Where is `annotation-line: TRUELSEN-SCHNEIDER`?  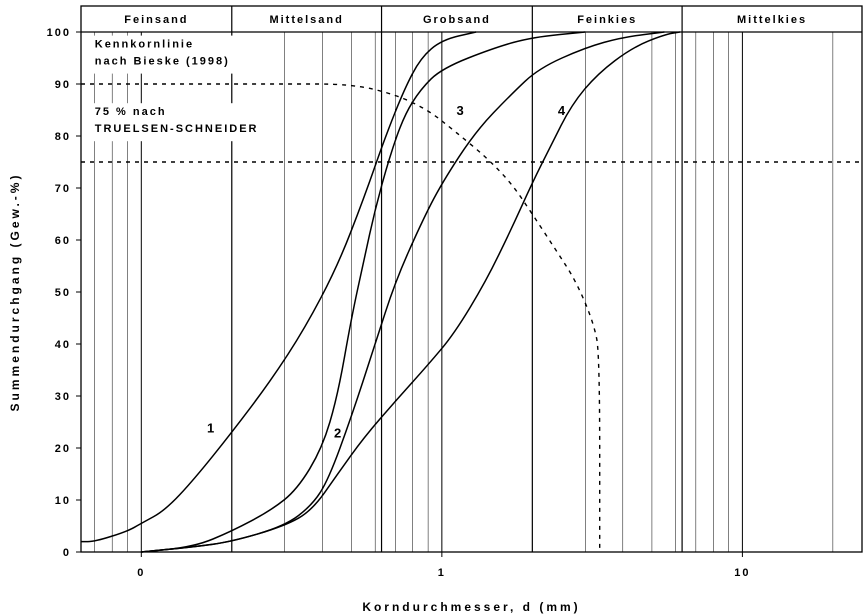 annotation-line: TRUELSEN-SCHNEIDER is located at coordinates (177, 129).